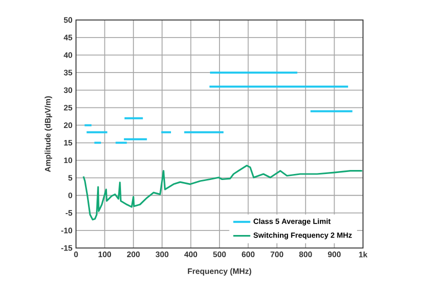 The image size is (421, 295). Describe the element at coordinates (222, 192) in the screenshot. I see `line-series` at that location.